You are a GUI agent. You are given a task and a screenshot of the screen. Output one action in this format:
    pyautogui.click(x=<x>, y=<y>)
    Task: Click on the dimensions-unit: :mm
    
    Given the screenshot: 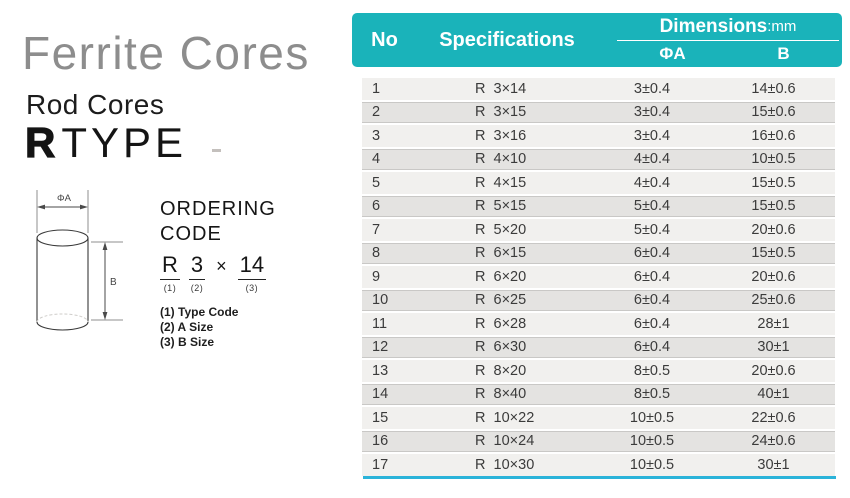 What is the action you would take?
    pyautogui.click(x=782, y=26)
    